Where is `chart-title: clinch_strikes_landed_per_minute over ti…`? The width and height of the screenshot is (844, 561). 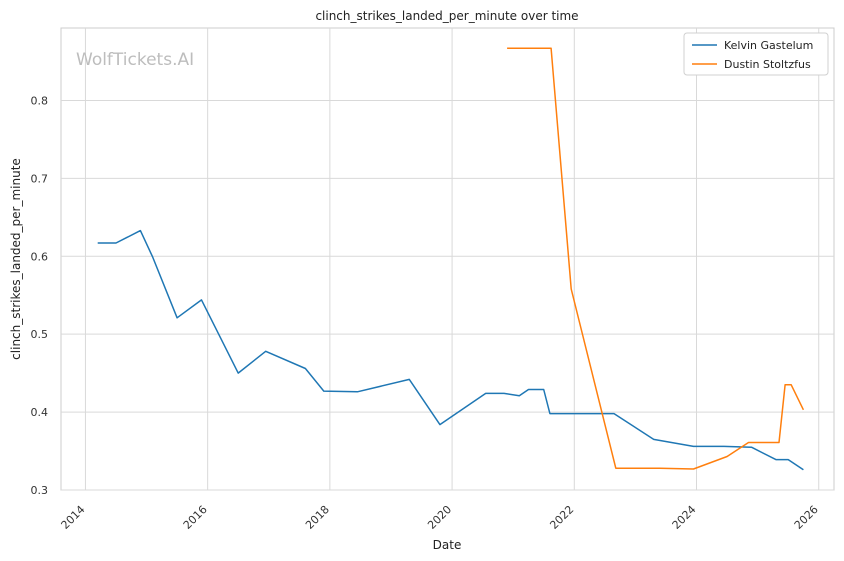 chart-title: clinch_strikes_landed_per_minute over ti… is located at coordinates (446, 16).